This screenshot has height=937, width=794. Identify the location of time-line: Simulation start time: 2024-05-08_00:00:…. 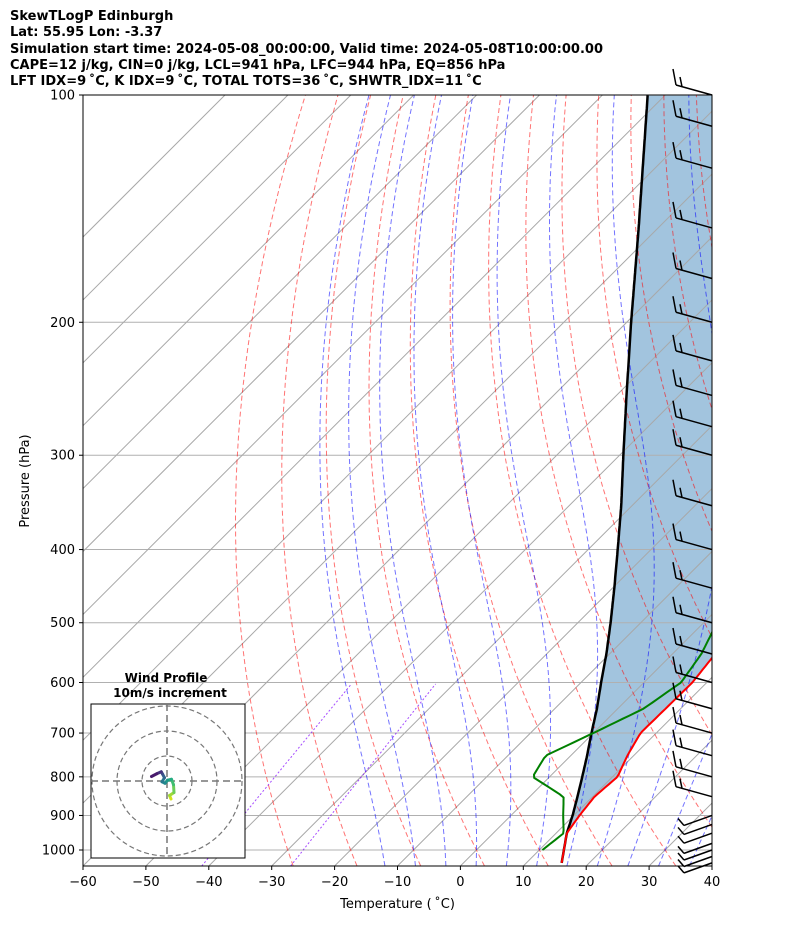
(306, 49).